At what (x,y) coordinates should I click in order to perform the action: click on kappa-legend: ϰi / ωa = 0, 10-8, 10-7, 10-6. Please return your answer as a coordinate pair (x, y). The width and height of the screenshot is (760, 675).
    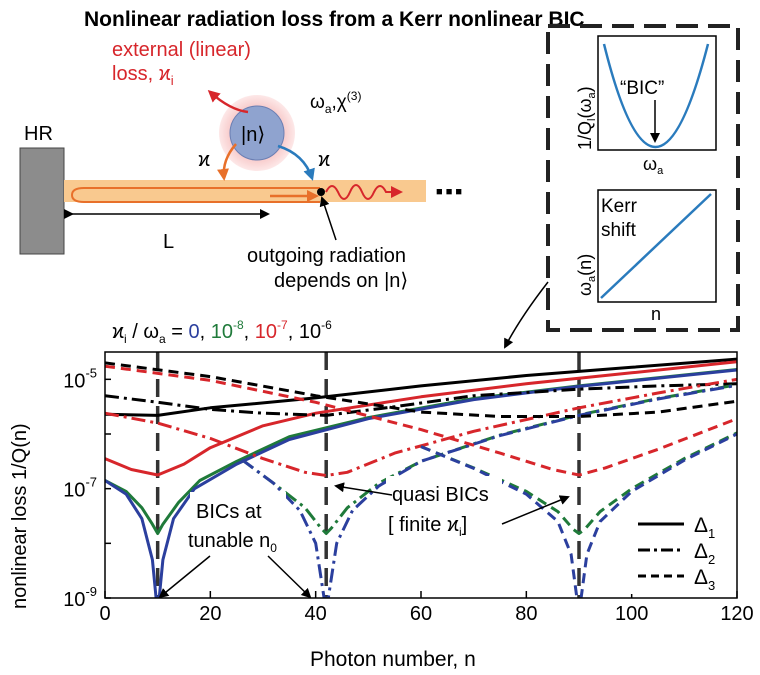
    Looking at the image, I should click on (222, 332).